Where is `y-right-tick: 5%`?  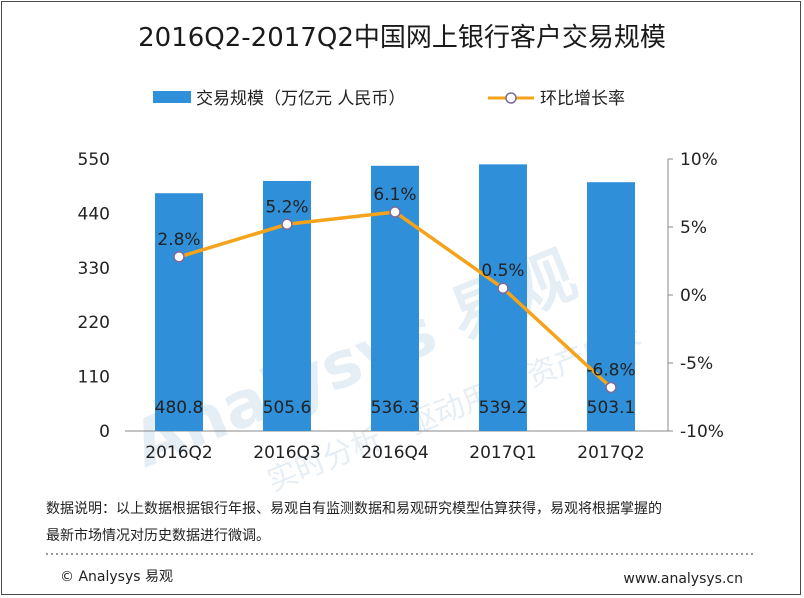
y-right-tick: 5% is located at coordinates (693, 228).